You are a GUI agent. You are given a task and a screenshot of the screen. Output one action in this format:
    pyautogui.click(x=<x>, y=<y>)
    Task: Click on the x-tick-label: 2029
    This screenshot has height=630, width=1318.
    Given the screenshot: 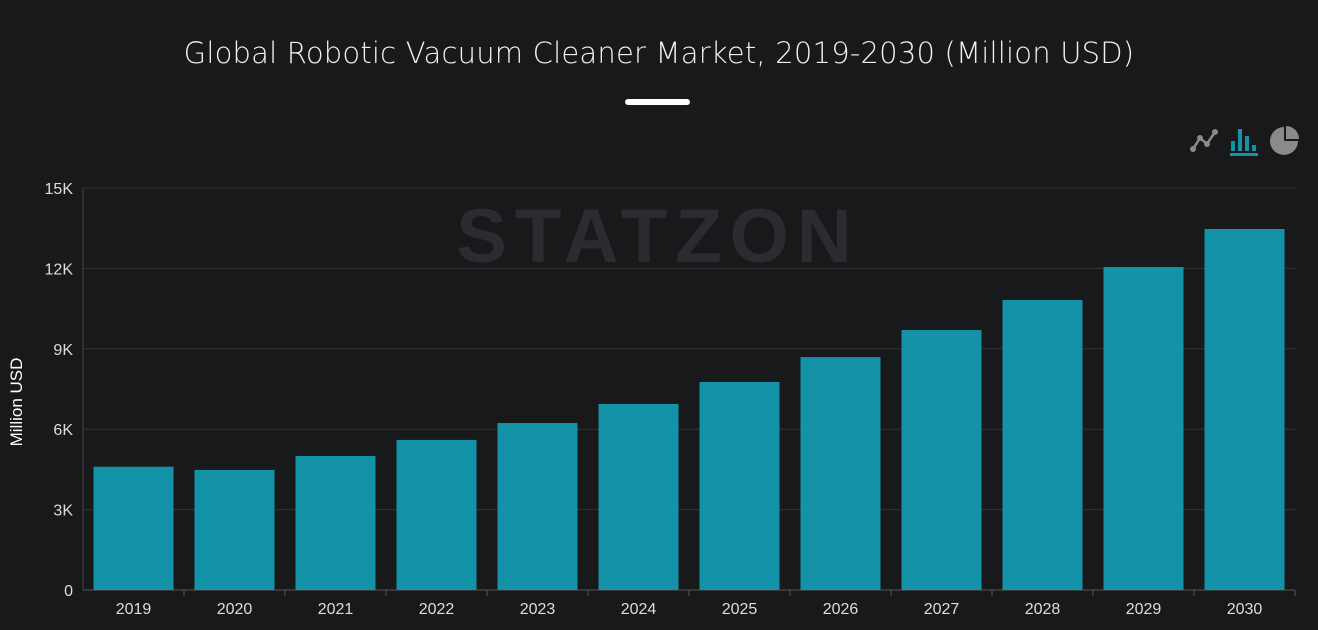 What is the action you would take?
    pyautogui.click(x=1144, y=609)
    